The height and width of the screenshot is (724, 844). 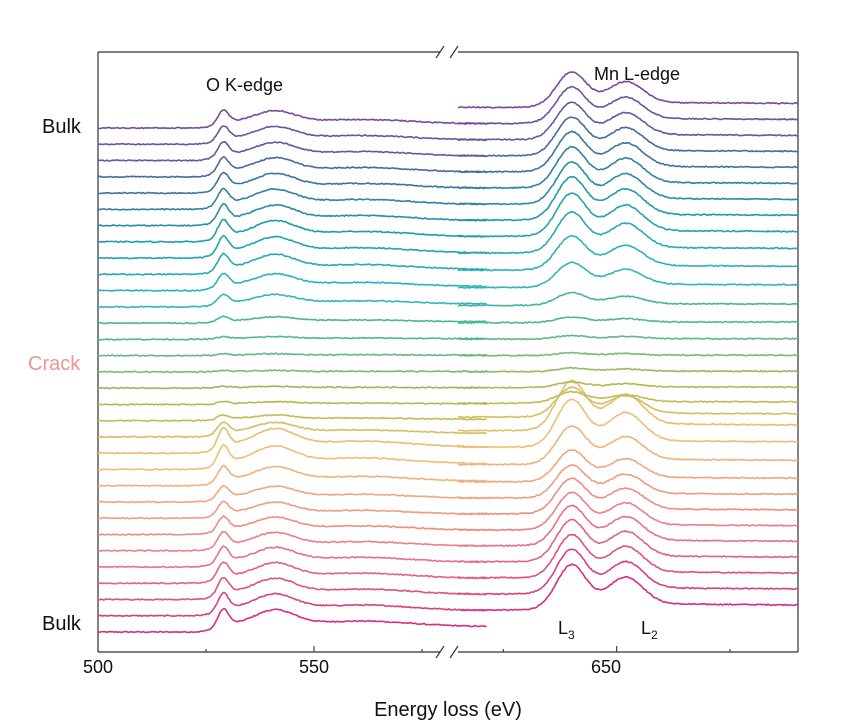 I want to click on spectrum-23-o-edge, so click(x=292, y=264).